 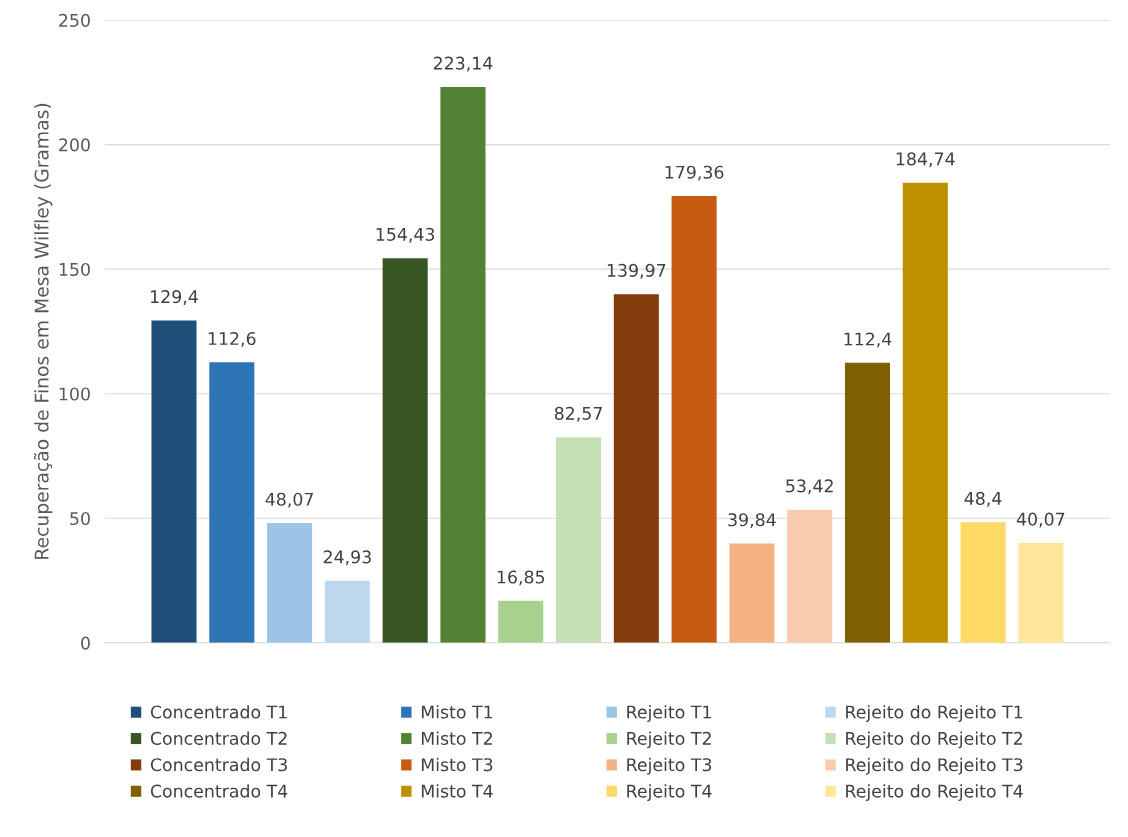 I want to click on legend-label: Rejeito do Rejeito T4, so click(x=934, y=792).